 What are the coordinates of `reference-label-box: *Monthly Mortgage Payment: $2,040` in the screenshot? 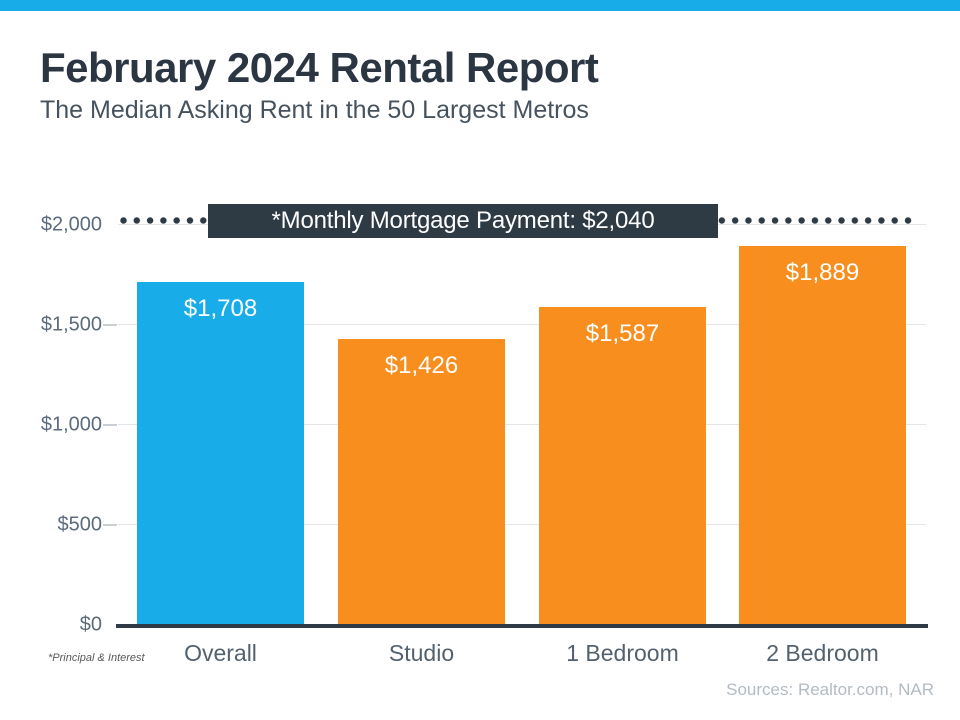 It's located at (463, 221).